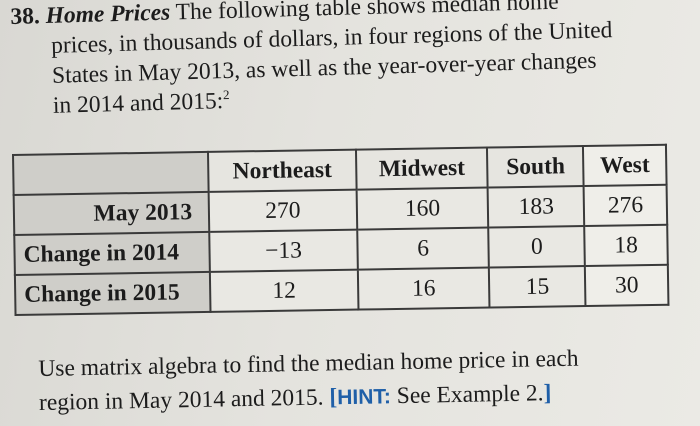  I want to click on hint-text: See Example 2., so click(467, 395).